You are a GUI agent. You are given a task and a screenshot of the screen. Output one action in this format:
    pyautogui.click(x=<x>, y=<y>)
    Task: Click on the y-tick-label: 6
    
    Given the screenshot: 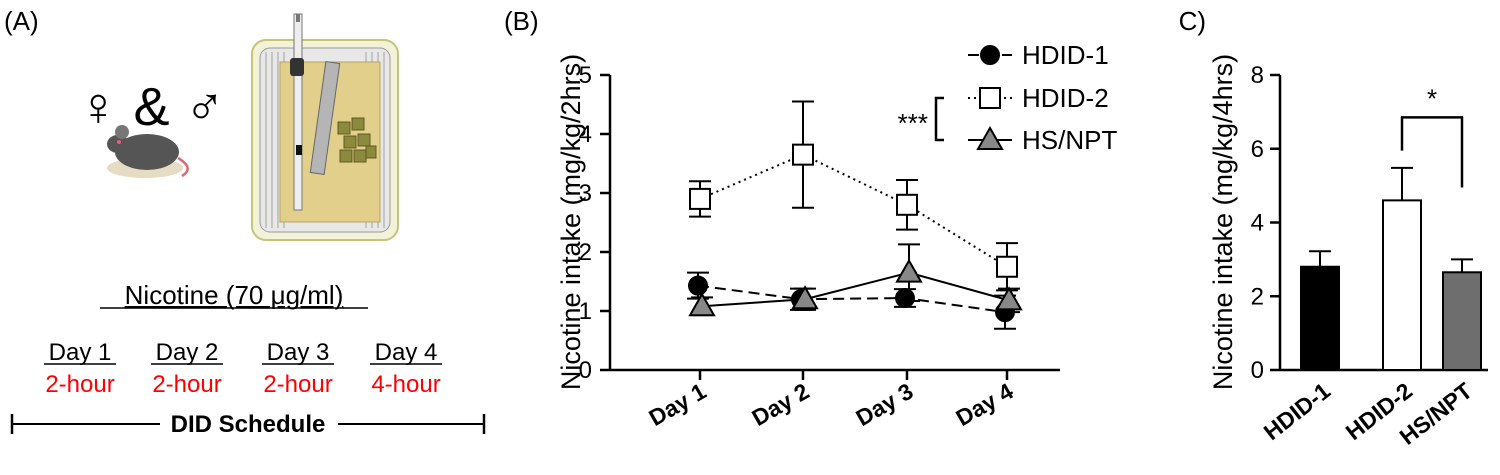 What is the action you would take?
    pyautogui.click(x=1257, y=149)
    